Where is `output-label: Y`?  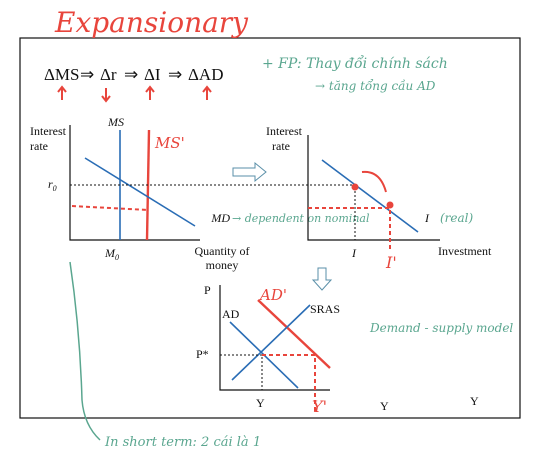
output-label: Y is located at coordinates (260, 403).